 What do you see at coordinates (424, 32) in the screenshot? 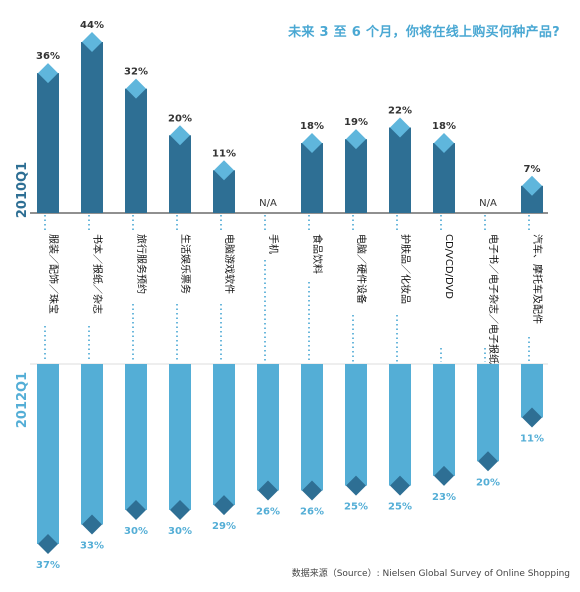
I see `chart-title: 未来 3 至 6 个月，你将在线上购买何种产品?` at bounding box center [424, 32].